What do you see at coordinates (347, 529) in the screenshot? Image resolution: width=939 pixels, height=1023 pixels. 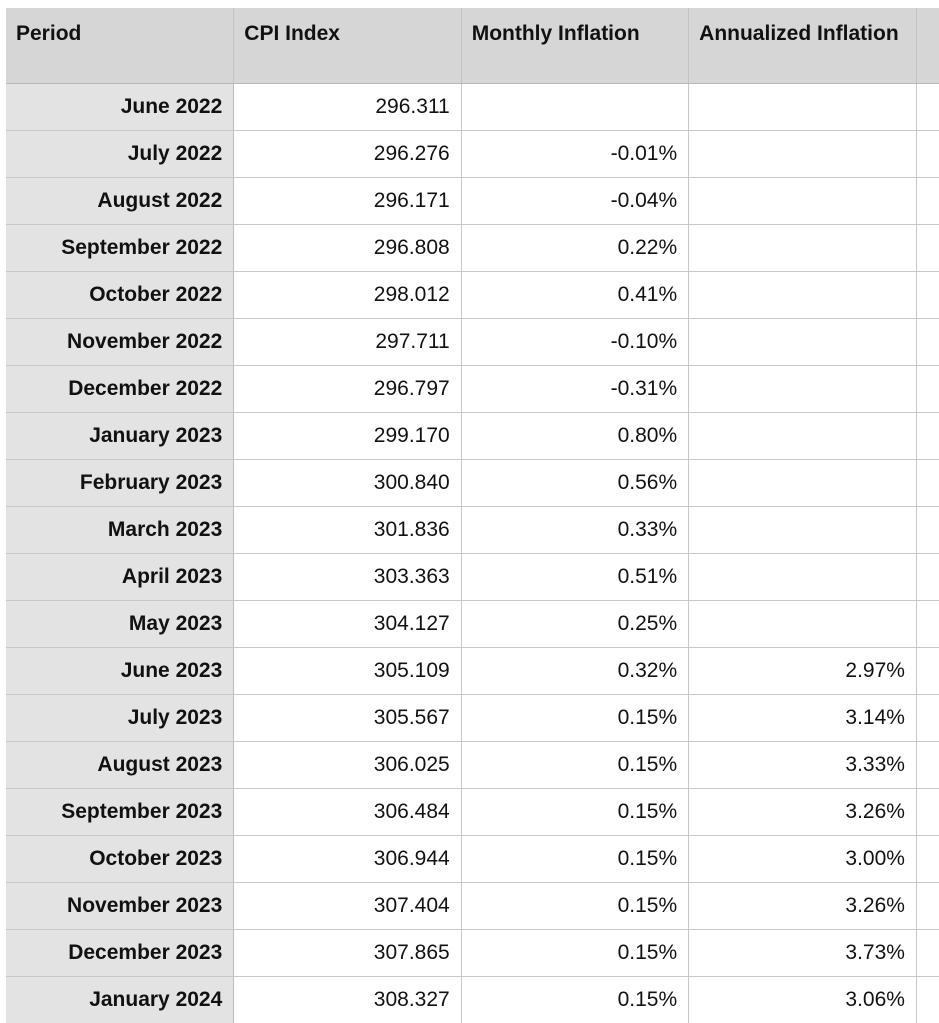 I see `value-cell: 301.836` at bounding box center [347, 529].